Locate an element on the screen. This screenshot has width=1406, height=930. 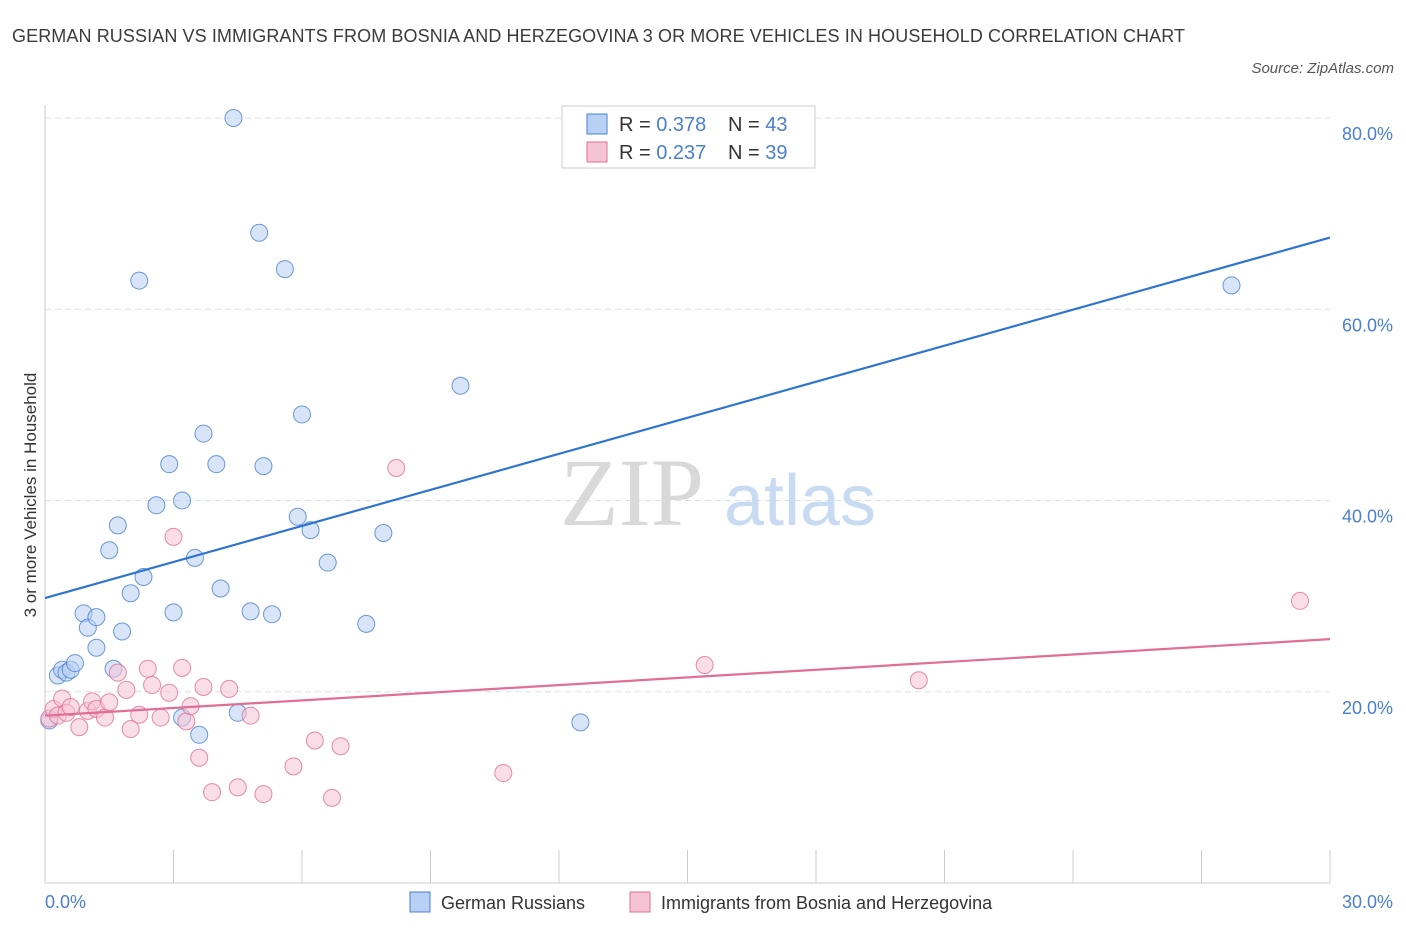
y-tick-label-1: 40.0% is located at coordinates (1367, 517).